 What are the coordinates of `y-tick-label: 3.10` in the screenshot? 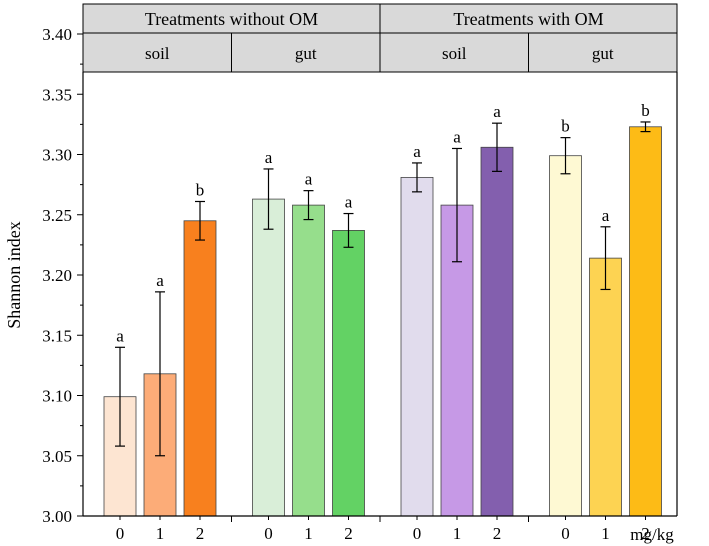 It's located at (57, 396).